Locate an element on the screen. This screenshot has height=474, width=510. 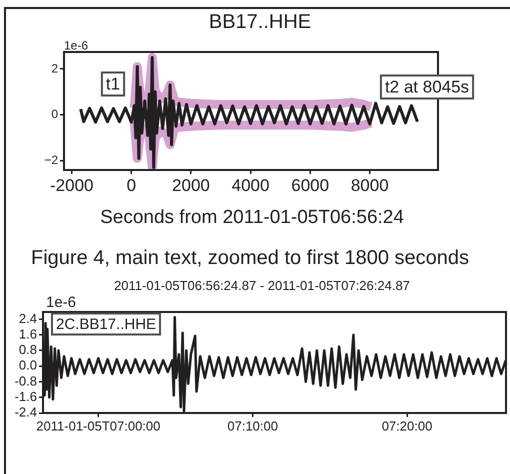
y-tick-label: 2 is located at coordinates (54, 68).